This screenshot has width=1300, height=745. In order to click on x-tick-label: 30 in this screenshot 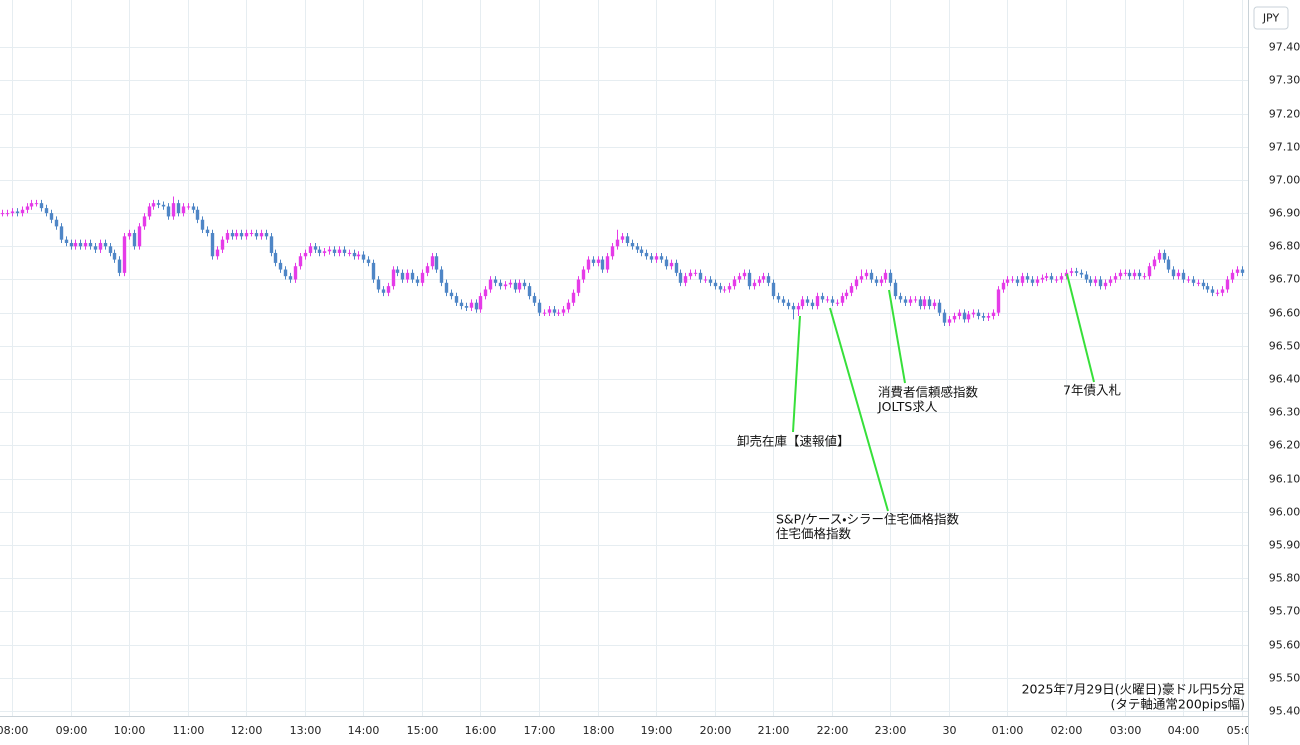, I will do `click(950, 730)`.